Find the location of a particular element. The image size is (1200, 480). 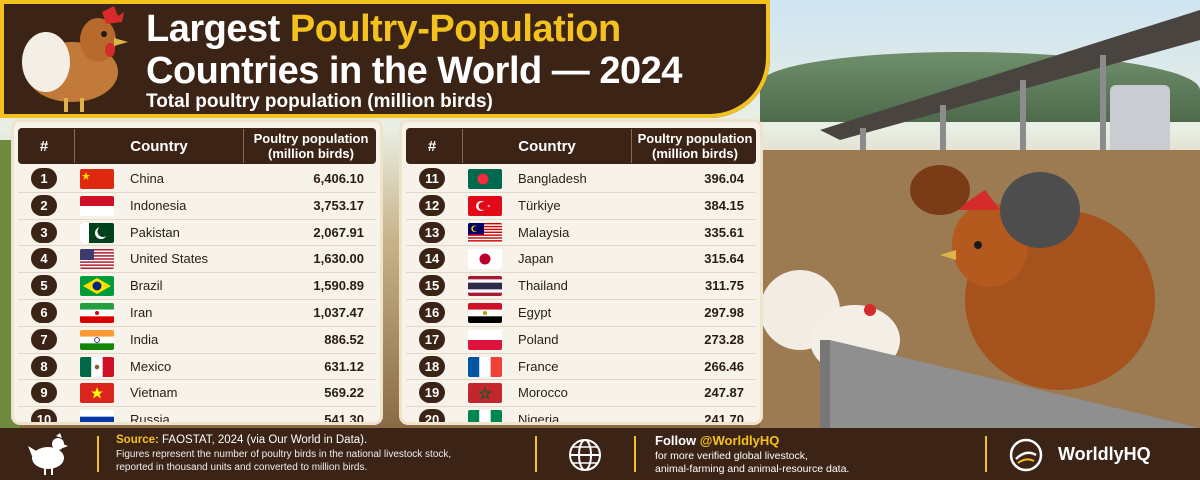

country-name: Iran is located at coordinates (141, 312).